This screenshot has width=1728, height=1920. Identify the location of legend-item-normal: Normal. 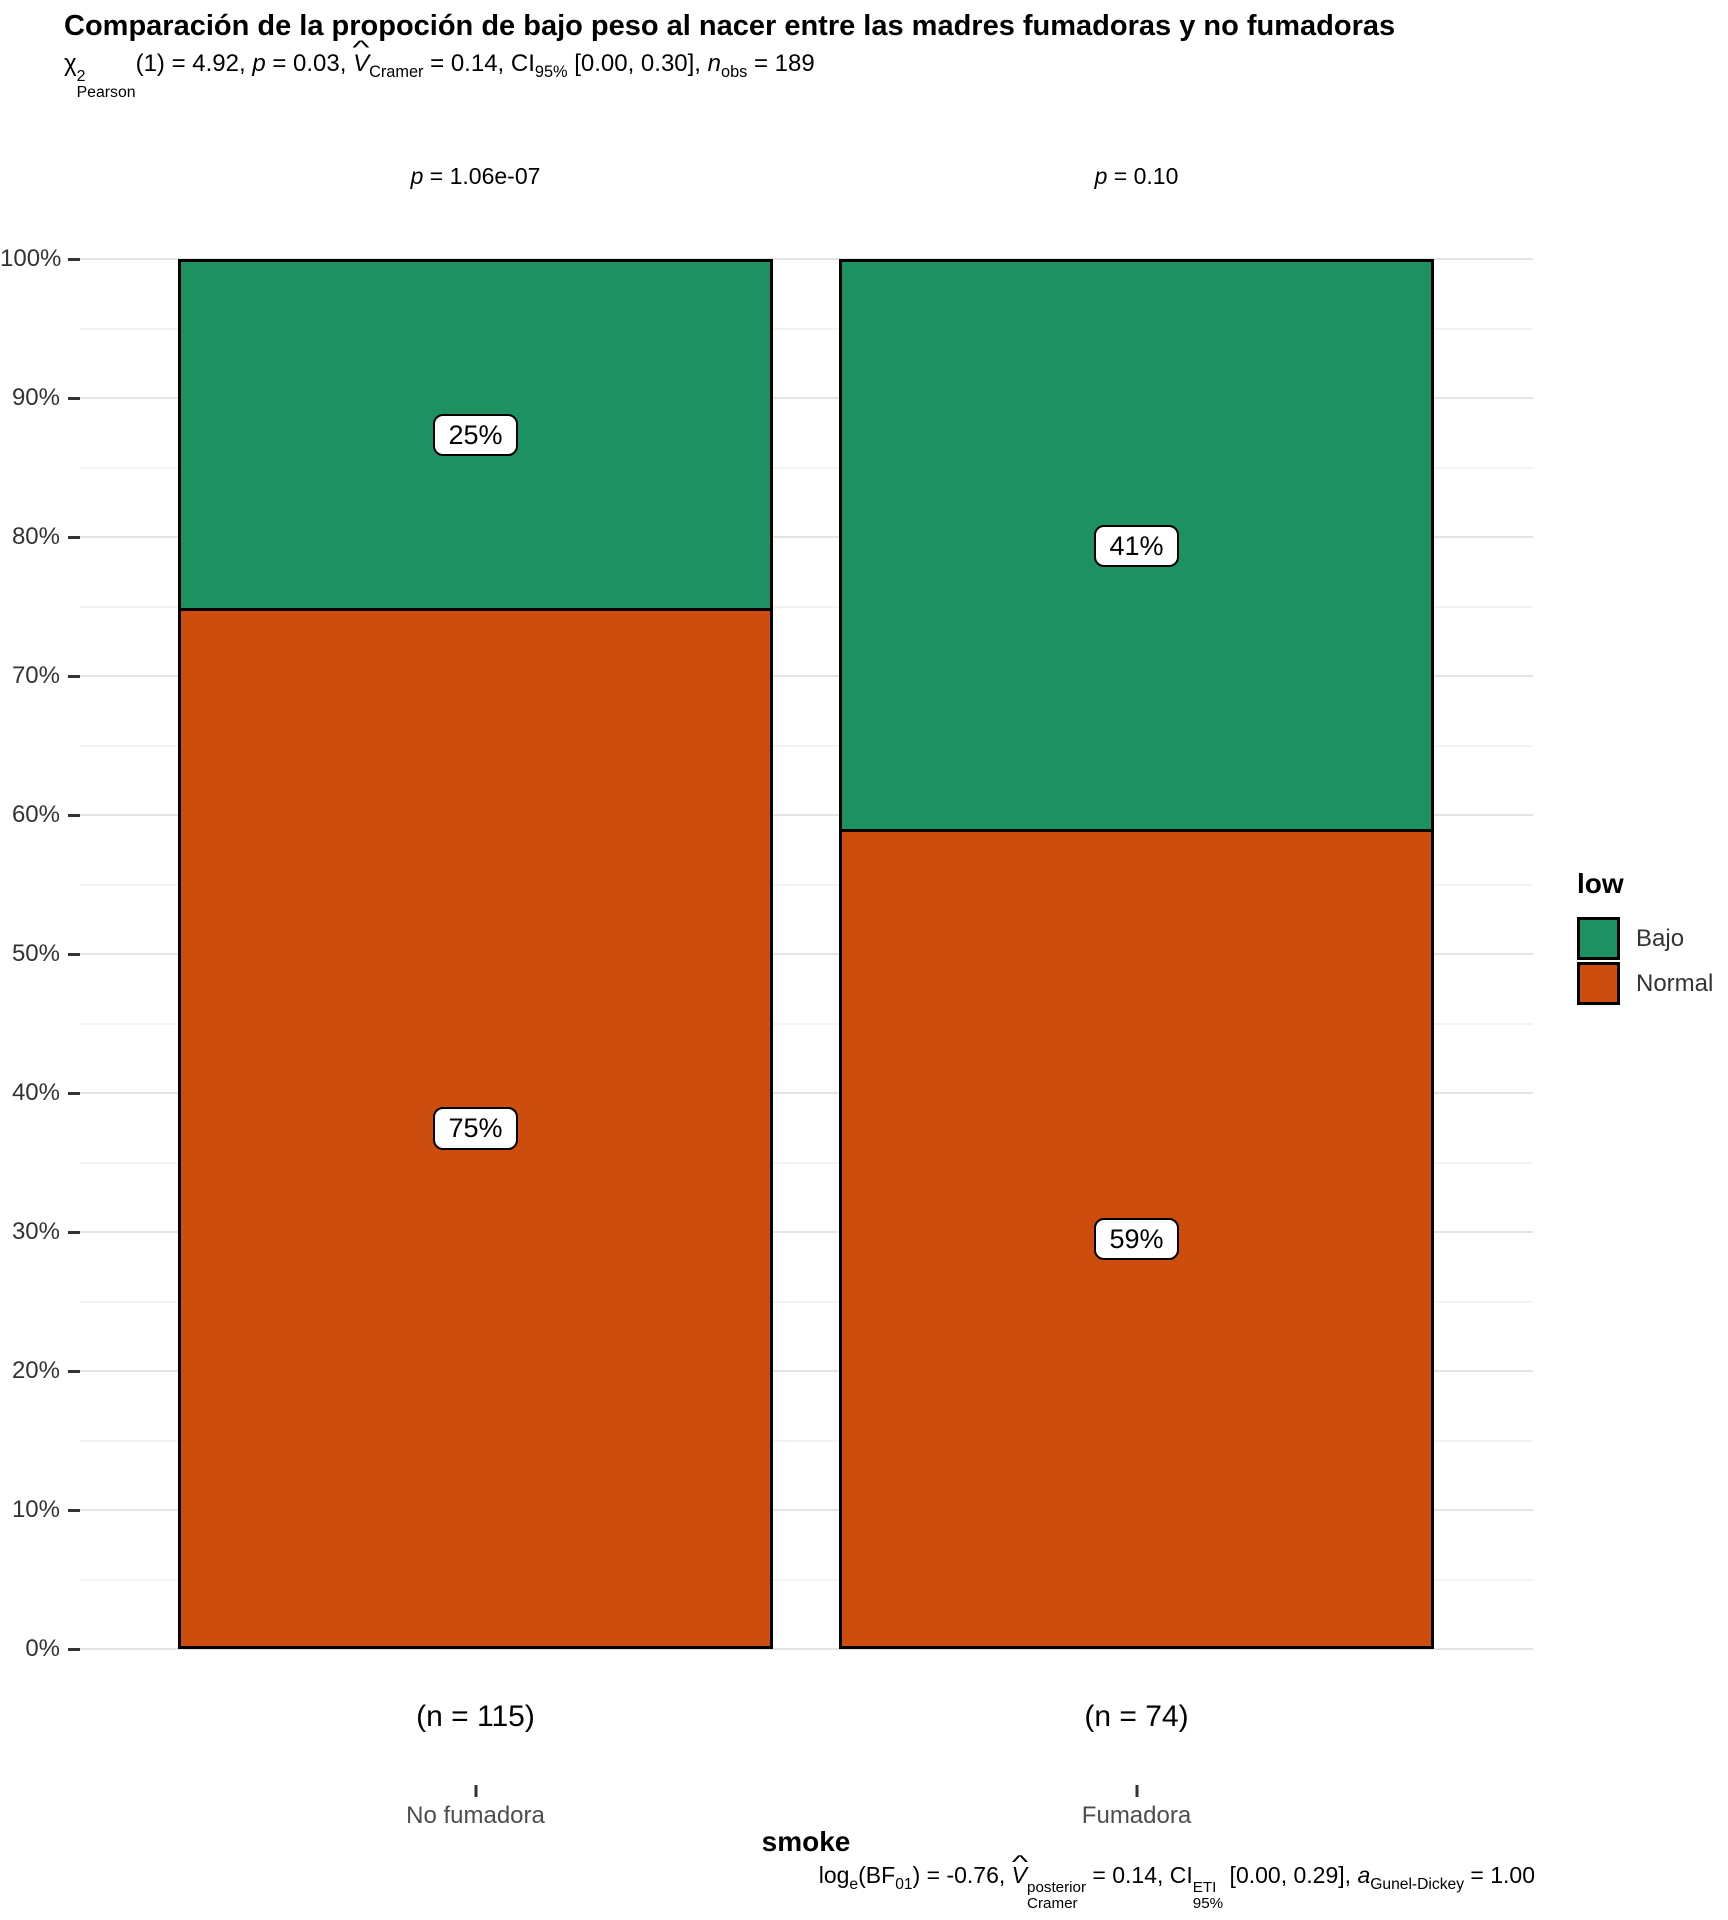
(1645, 983).